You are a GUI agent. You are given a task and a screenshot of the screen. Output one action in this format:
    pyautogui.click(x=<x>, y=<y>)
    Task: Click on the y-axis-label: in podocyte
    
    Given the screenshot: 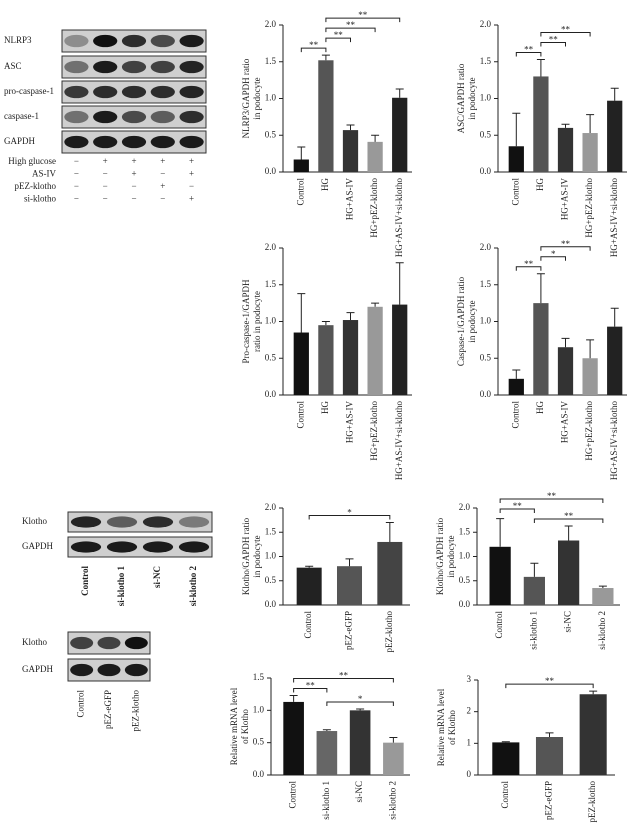 What is the action you would take?
    pyautogui.click(x=257, y=556)
    